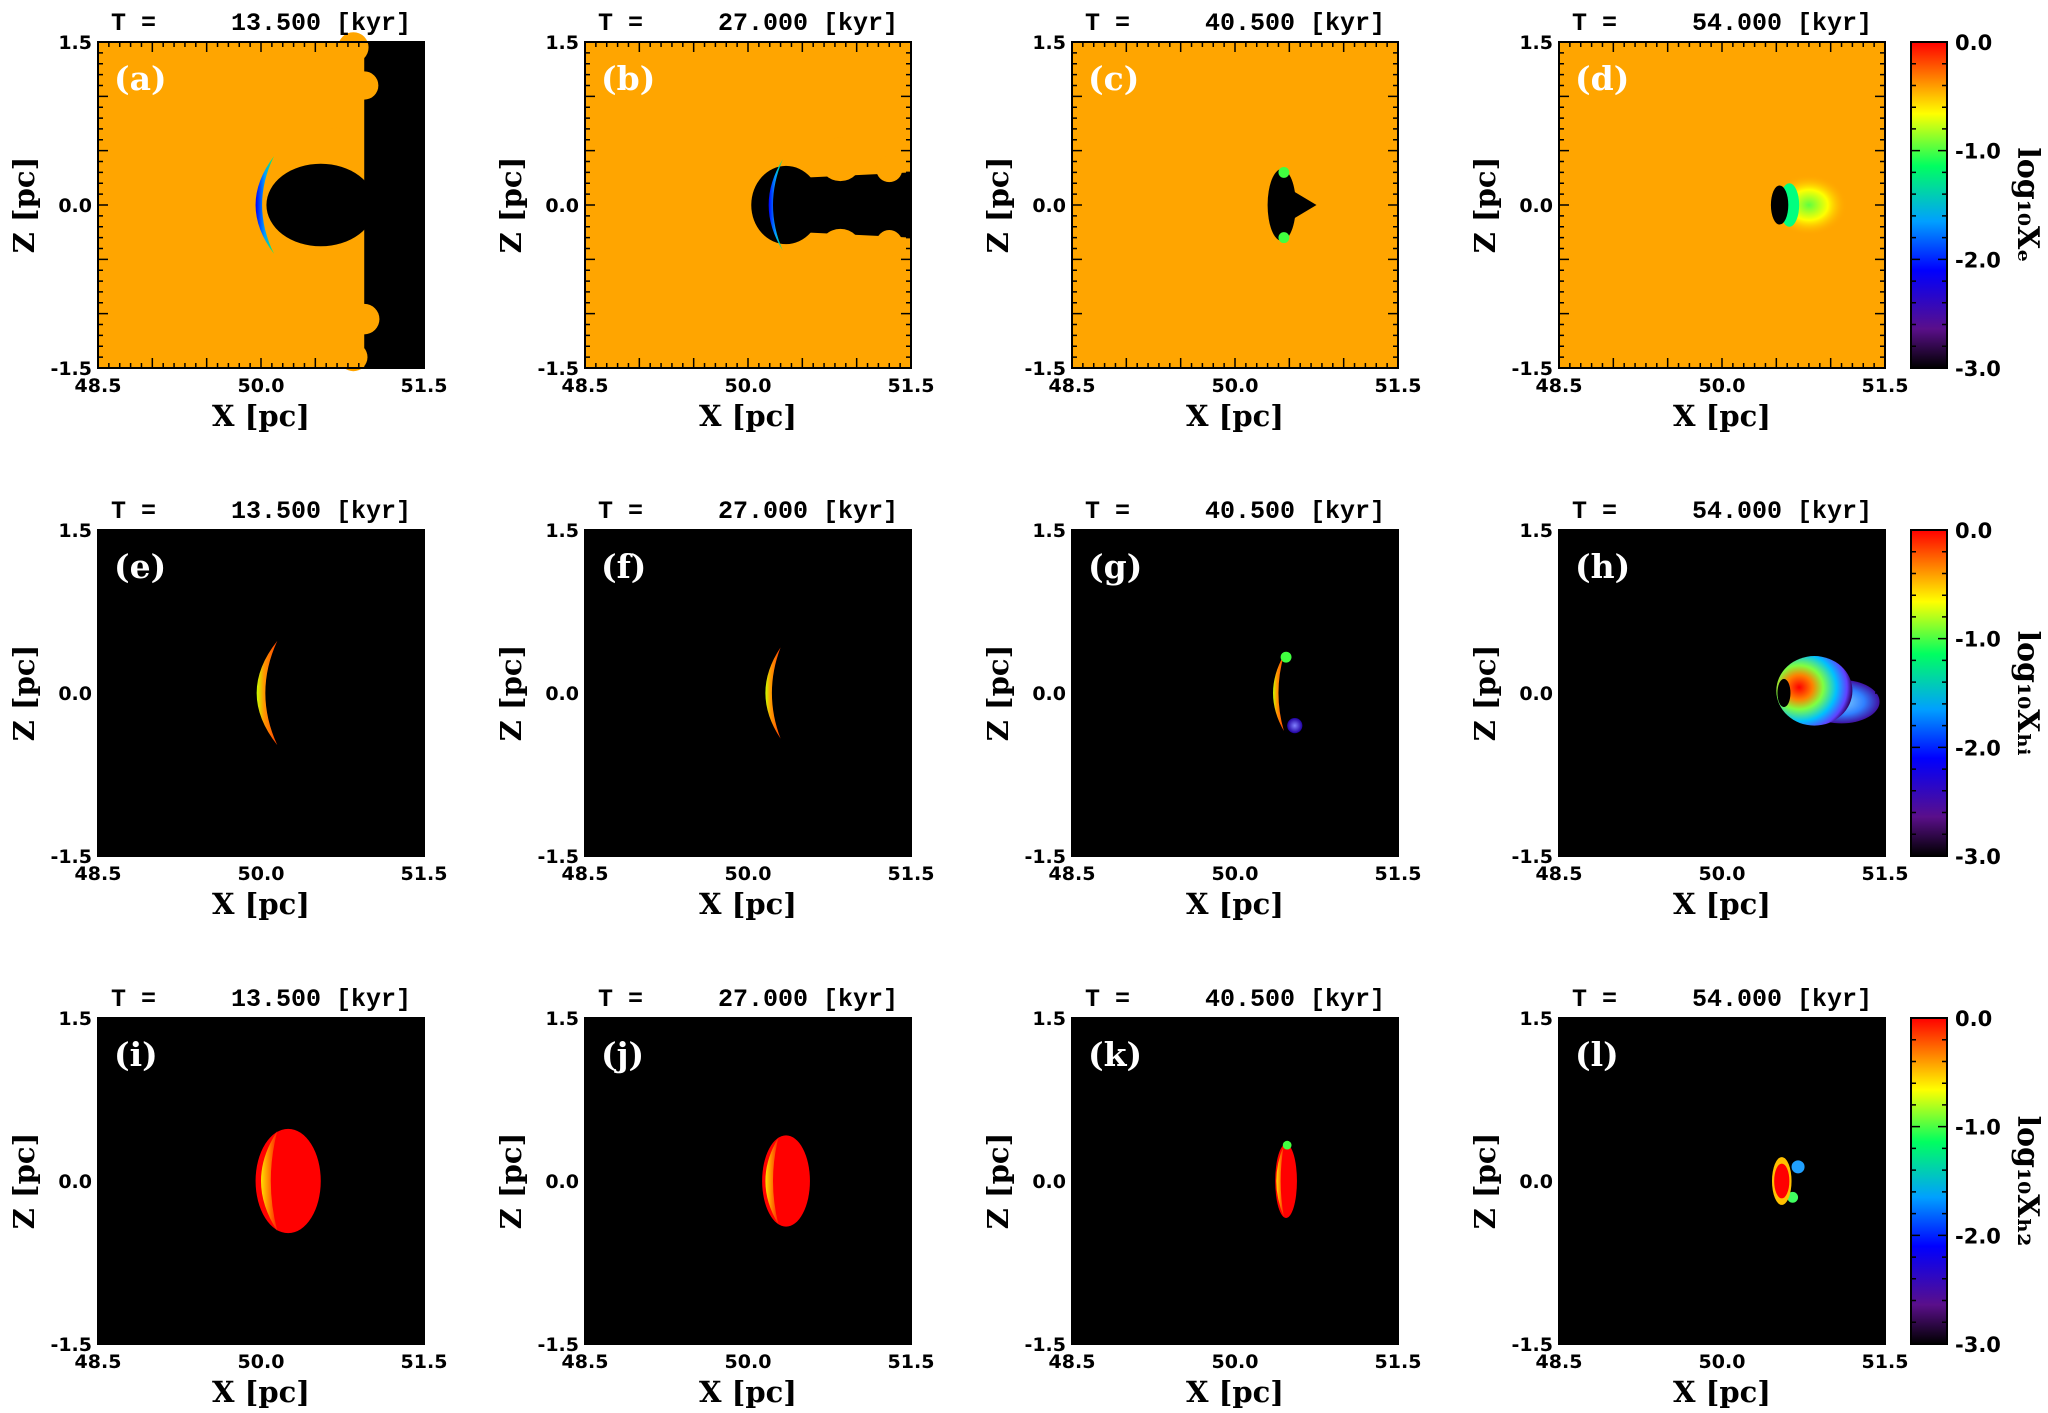 Image resolution: width=2048 pixels, height=1413 pixels. What do you see at coordinates (1287, 1145) in the screenshot?
I see `cloud-clump` at bounding box center [1287, 1145].